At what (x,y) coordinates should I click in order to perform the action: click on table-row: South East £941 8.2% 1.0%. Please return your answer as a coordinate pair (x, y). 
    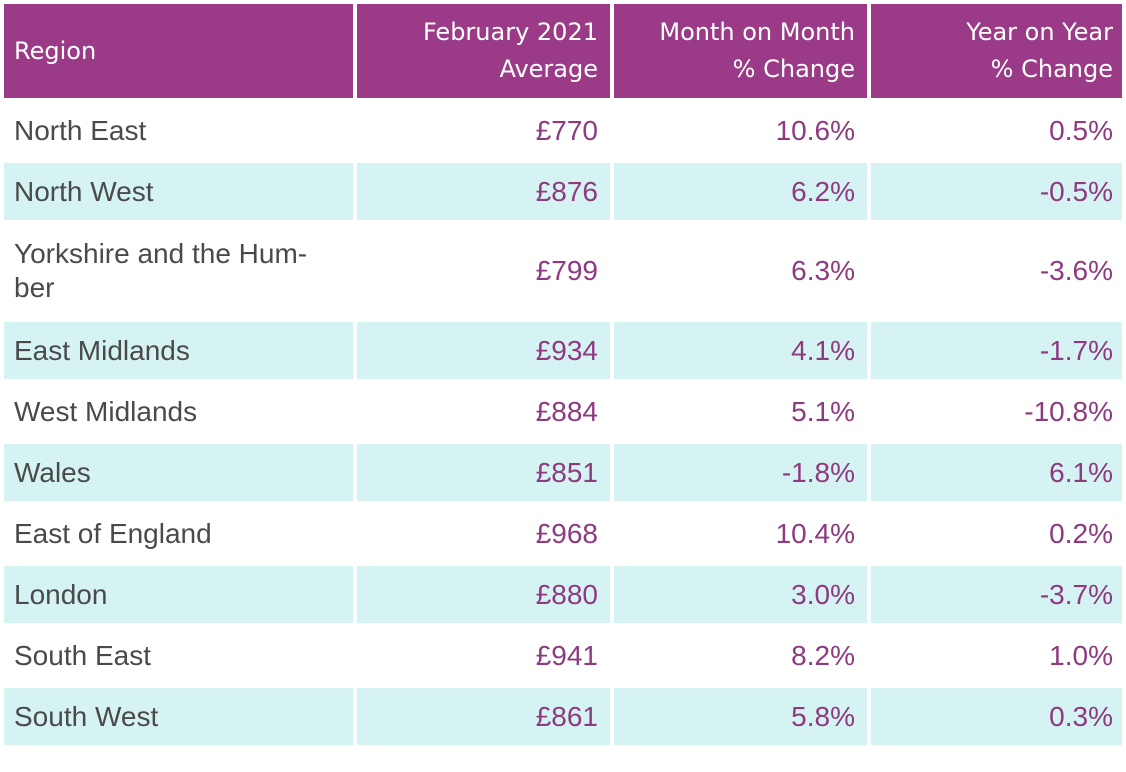
    Looking at the image, I should click on (563, 655).